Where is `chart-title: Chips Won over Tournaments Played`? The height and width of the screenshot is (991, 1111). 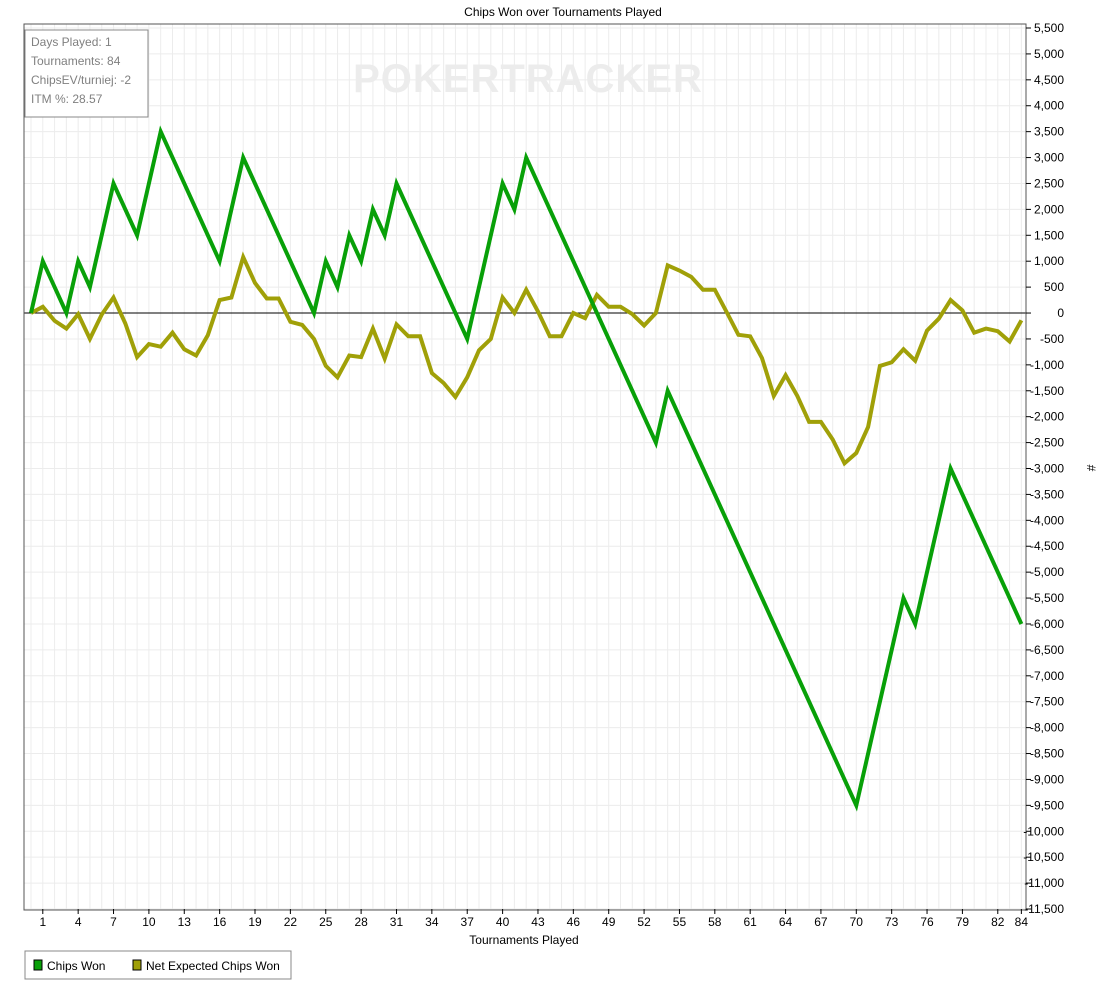 chart-title: Chips Won over Tournaments Played is located at coordinates (563, 12).